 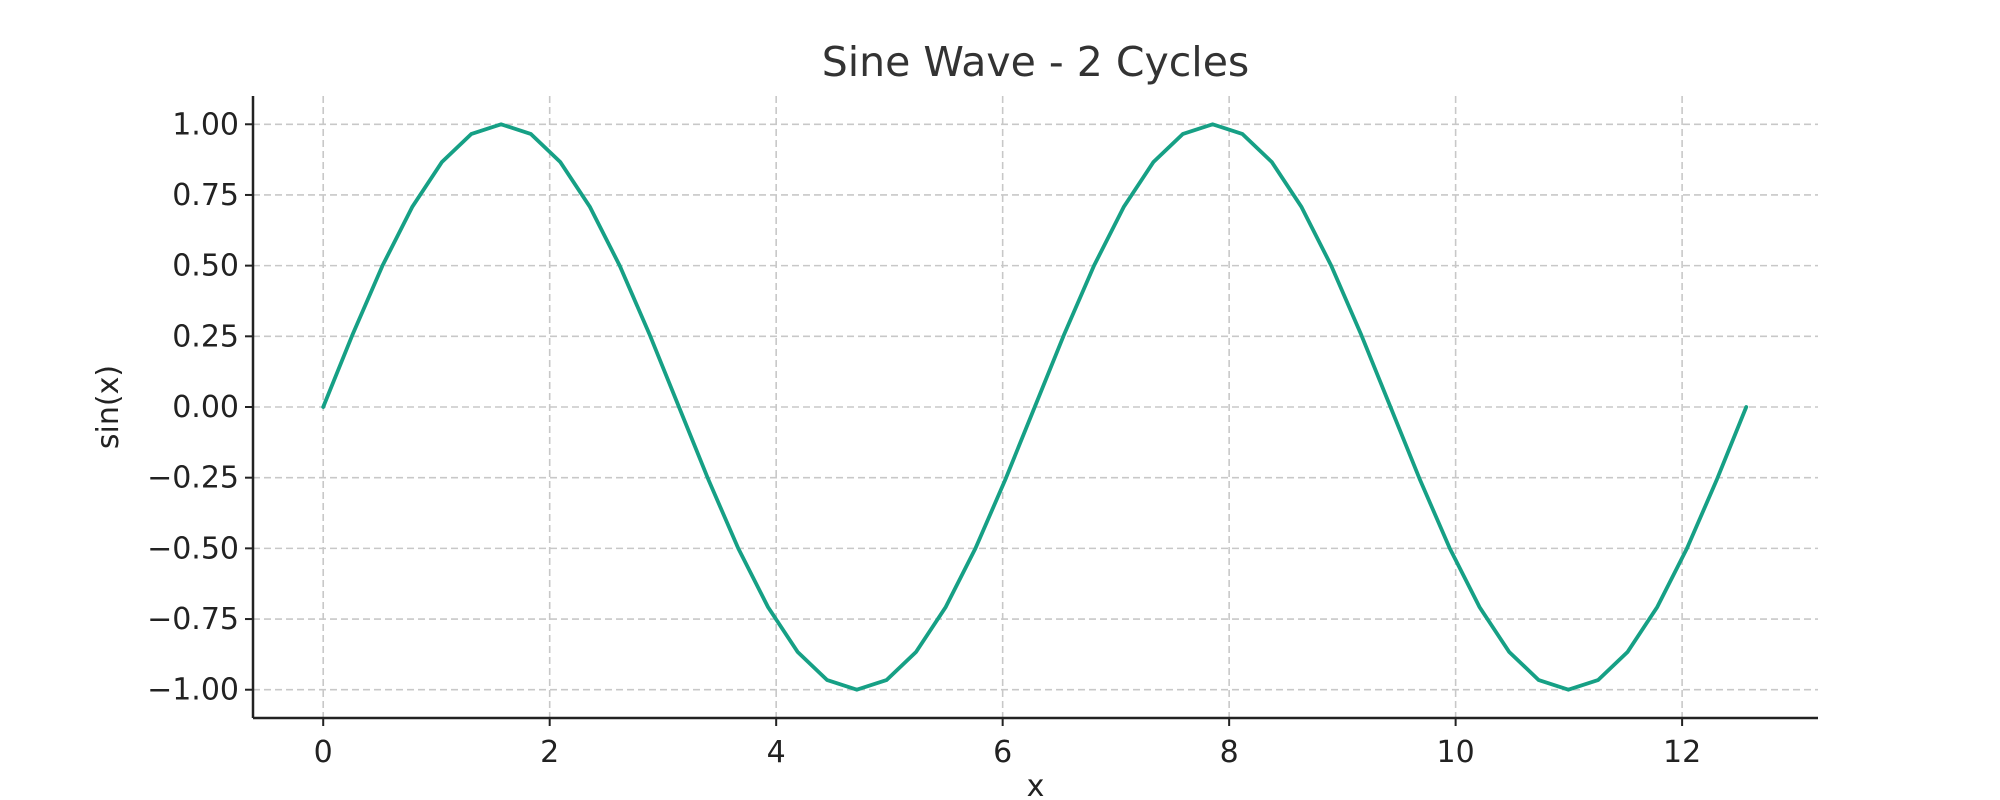 I want to click on x-tick-label: 0, so click(x=323, y=752).